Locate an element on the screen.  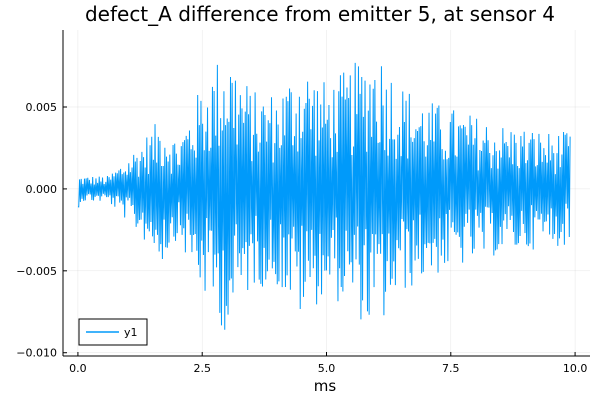
x-tick-label: 10.0 is located at coordinates (575, 368).